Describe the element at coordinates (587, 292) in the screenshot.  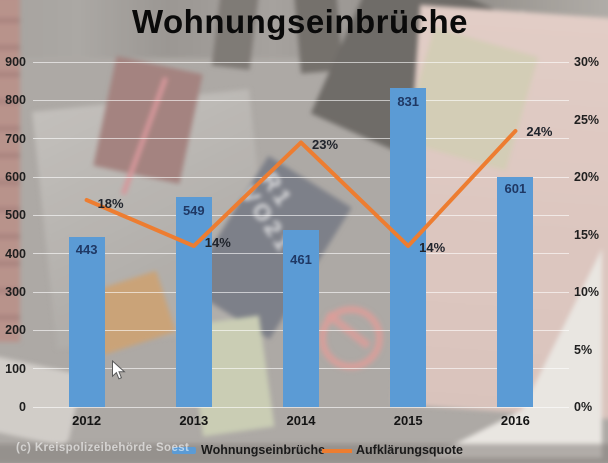
I see `right-axis-tick: 10%` at that location.